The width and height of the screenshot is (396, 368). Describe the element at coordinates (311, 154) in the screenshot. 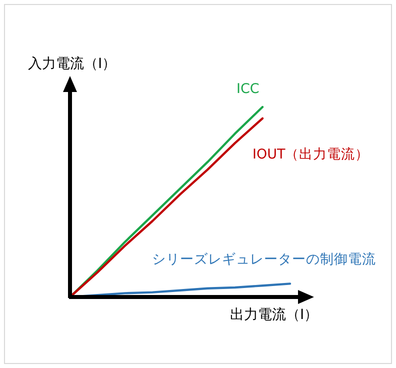

I see `series-label: IOUT（出力電流）` at that location.